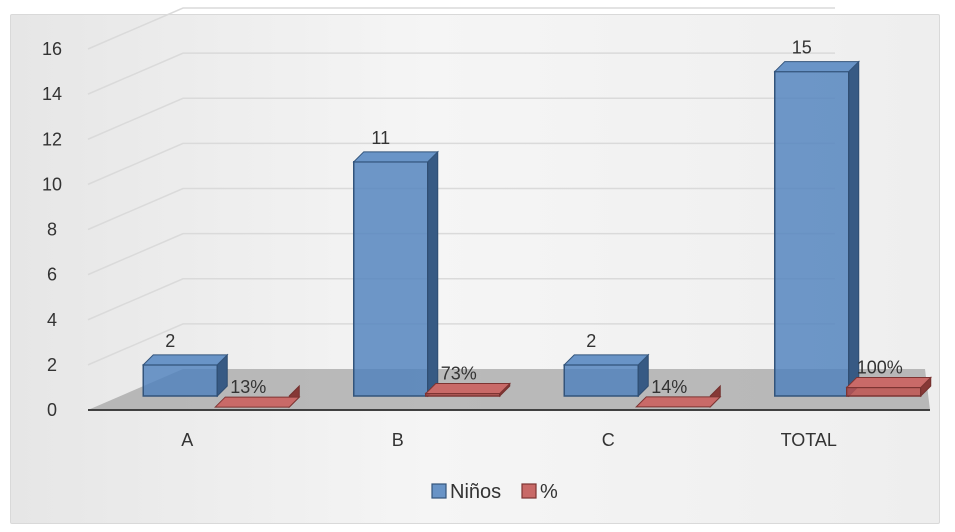 This screenshot has width=955, height=532. I want to click on floor-plane, so click(509, 389).